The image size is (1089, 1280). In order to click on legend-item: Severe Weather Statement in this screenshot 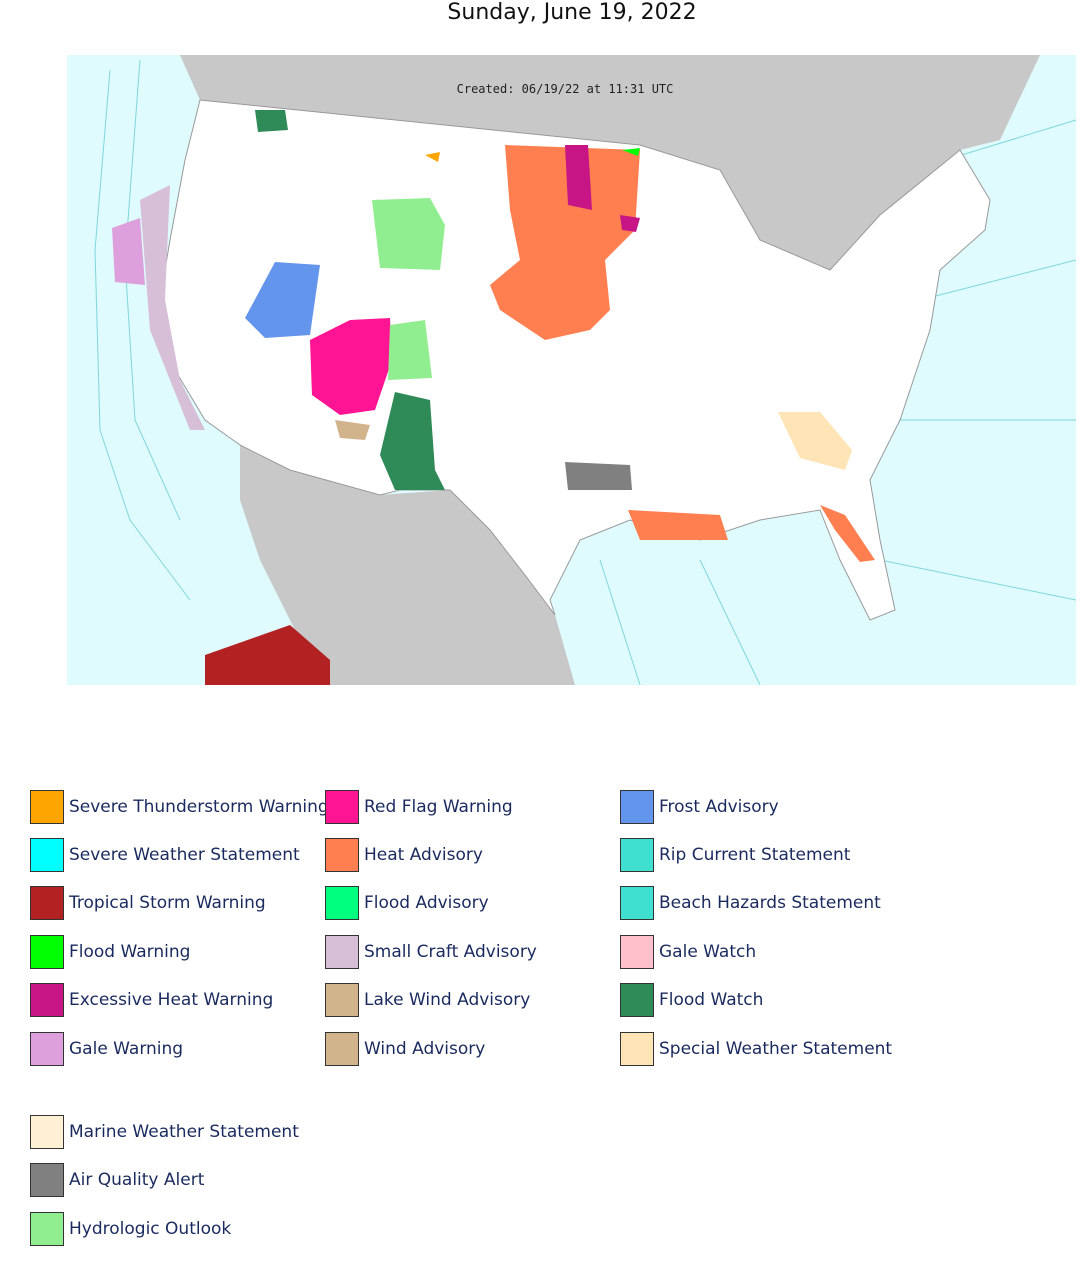, I will do `click(165, 855)`.